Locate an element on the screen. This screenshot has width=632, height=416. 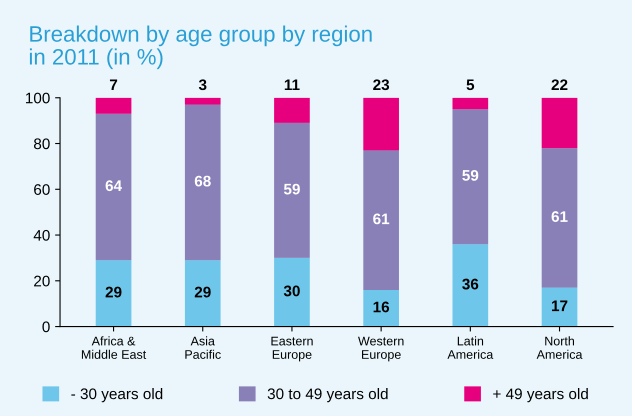
data-label: 68 is located at coordinates (202, 181).